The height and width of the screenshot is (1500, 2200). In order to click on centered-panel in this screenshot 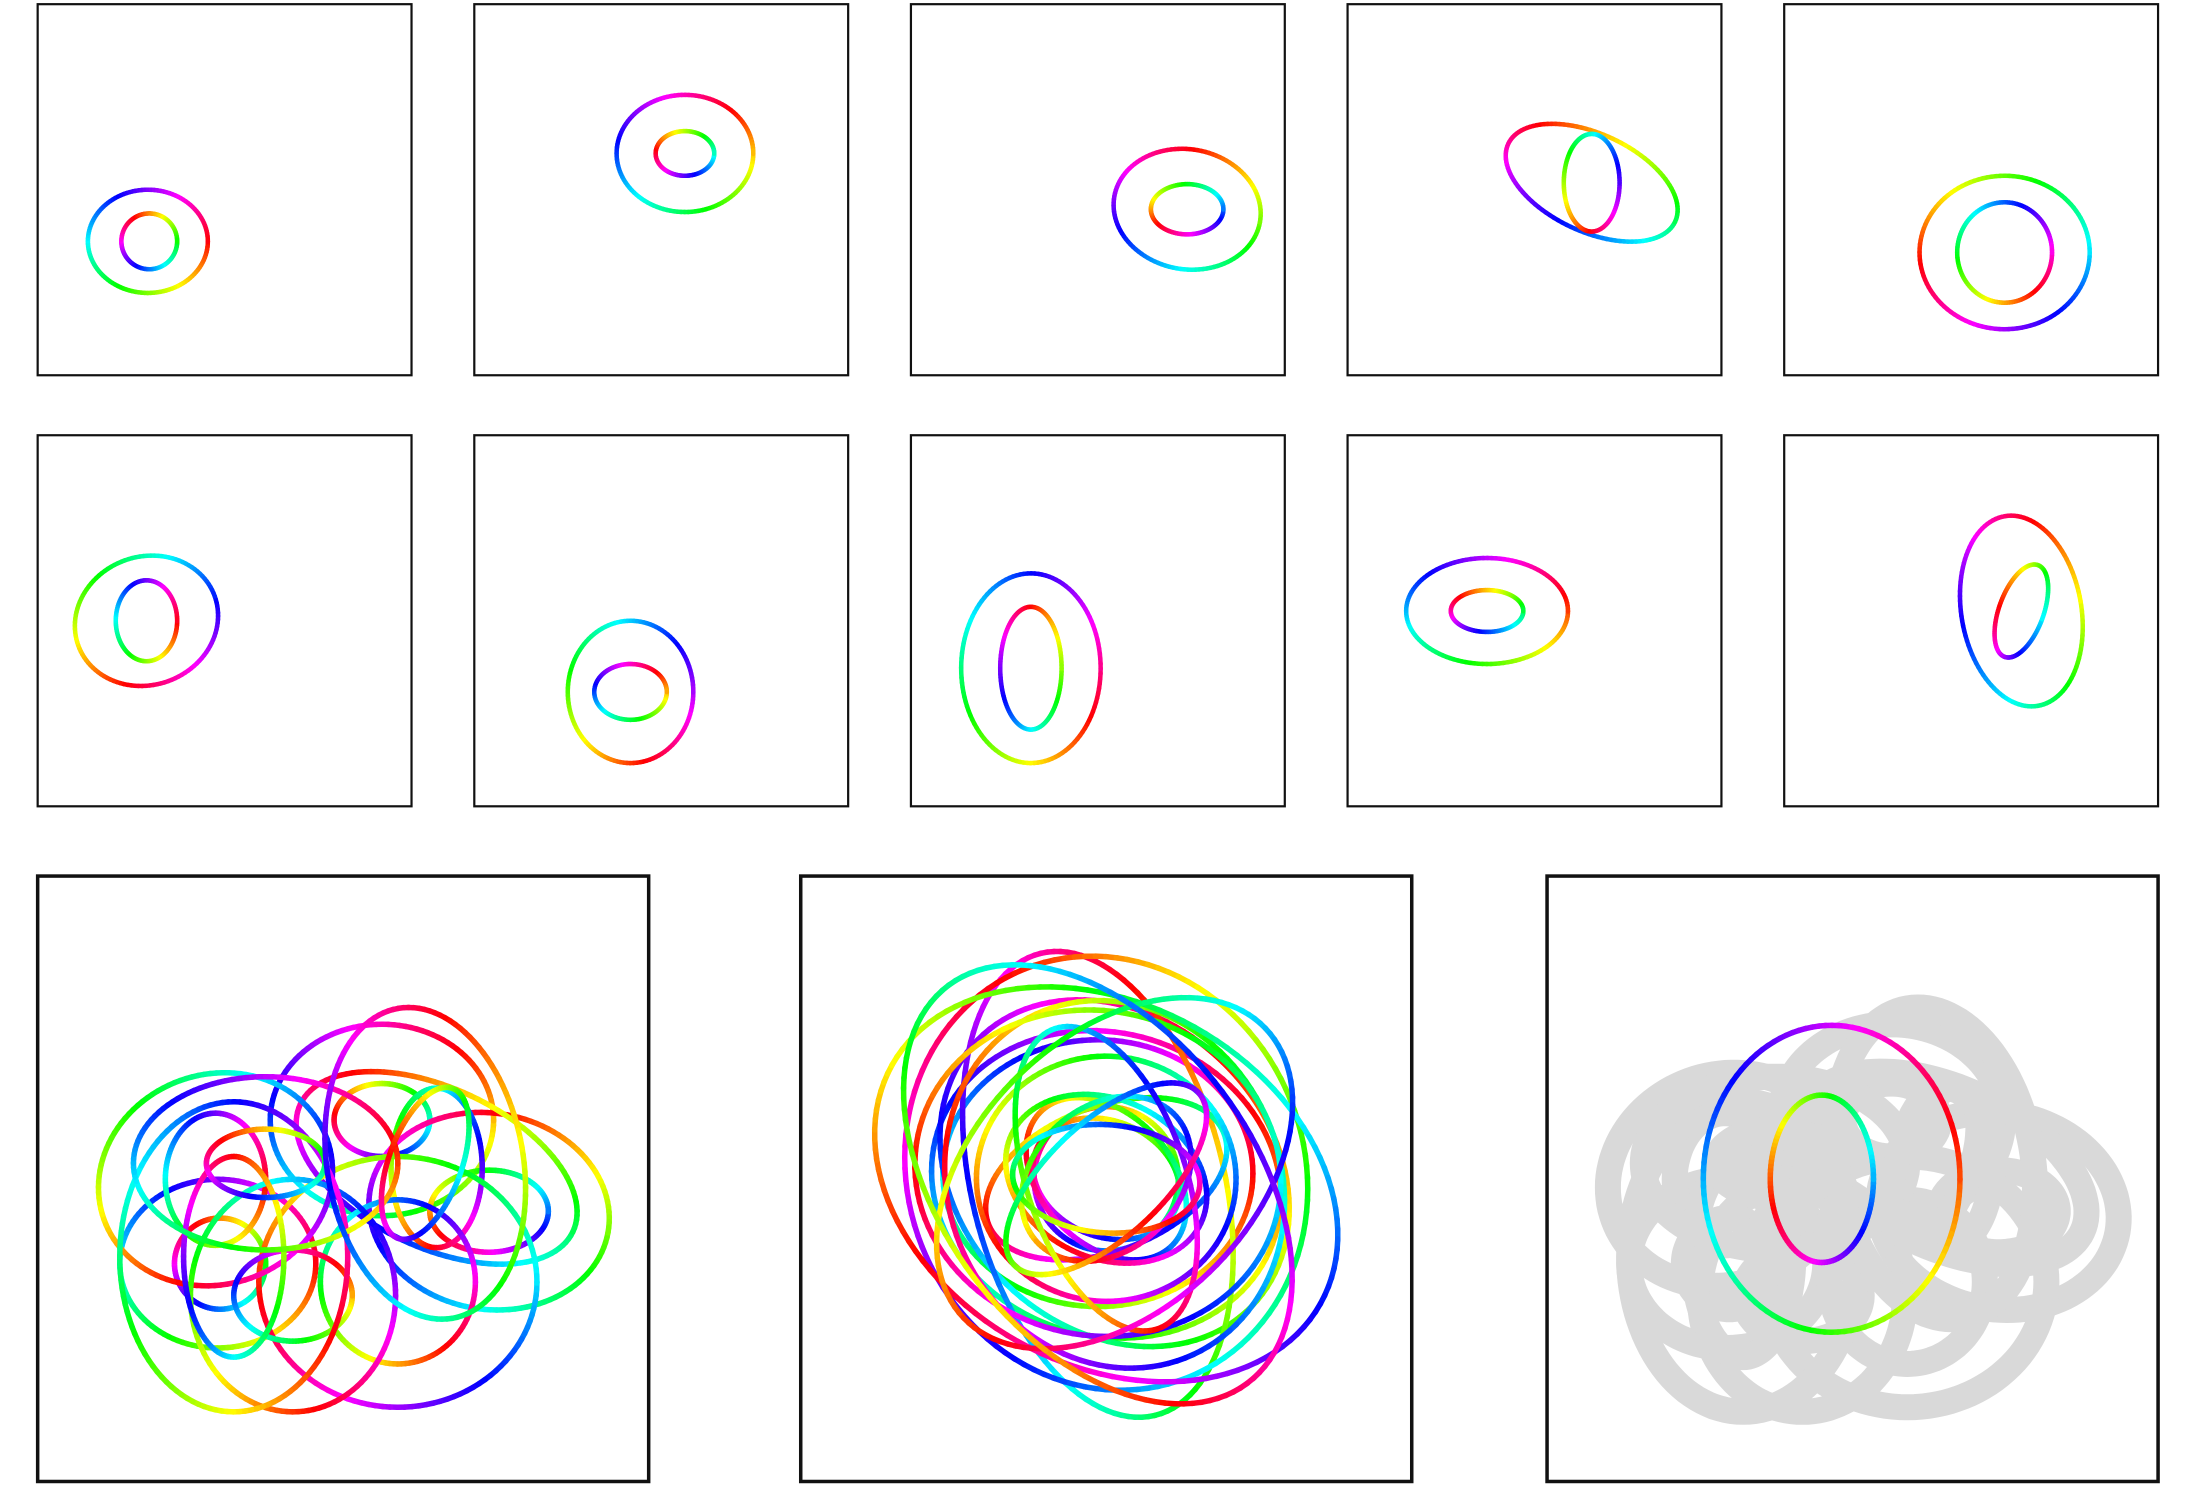, I will do `click(1106, 1184)`.